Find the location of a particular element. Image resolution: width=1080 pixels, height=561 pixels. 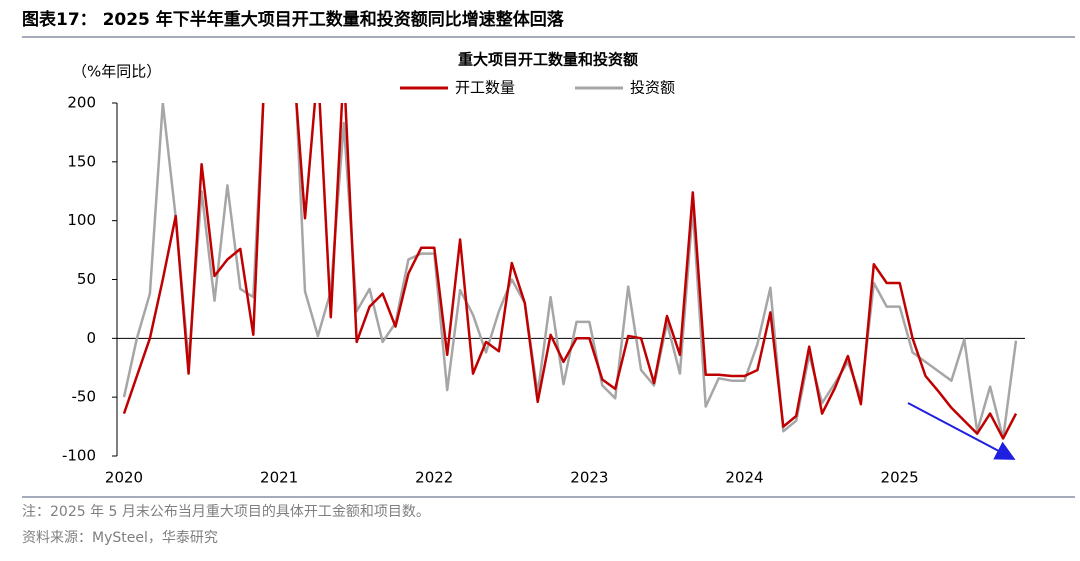

x-tick-label: 2020 is located at coordinates (124, 478).